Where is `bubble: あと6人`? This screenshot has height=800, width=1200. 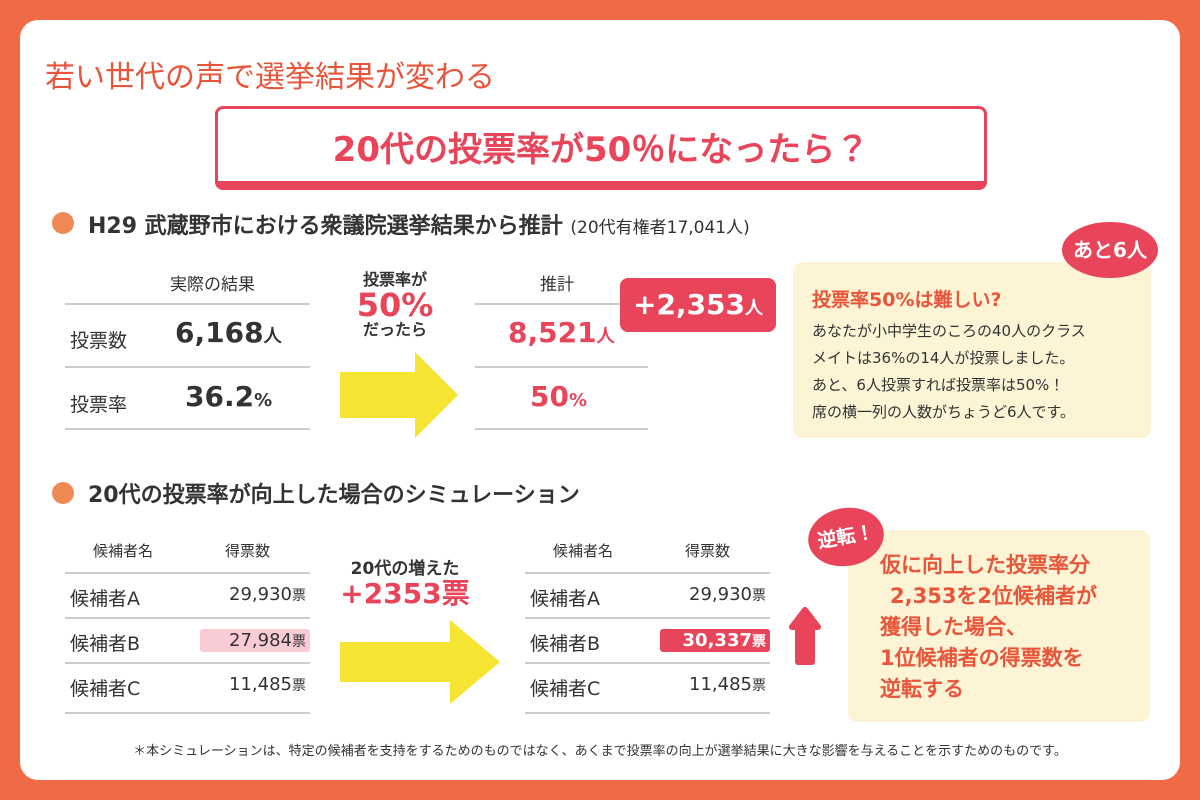 bubble: あと6人 is located at coordinates (1110, 250).